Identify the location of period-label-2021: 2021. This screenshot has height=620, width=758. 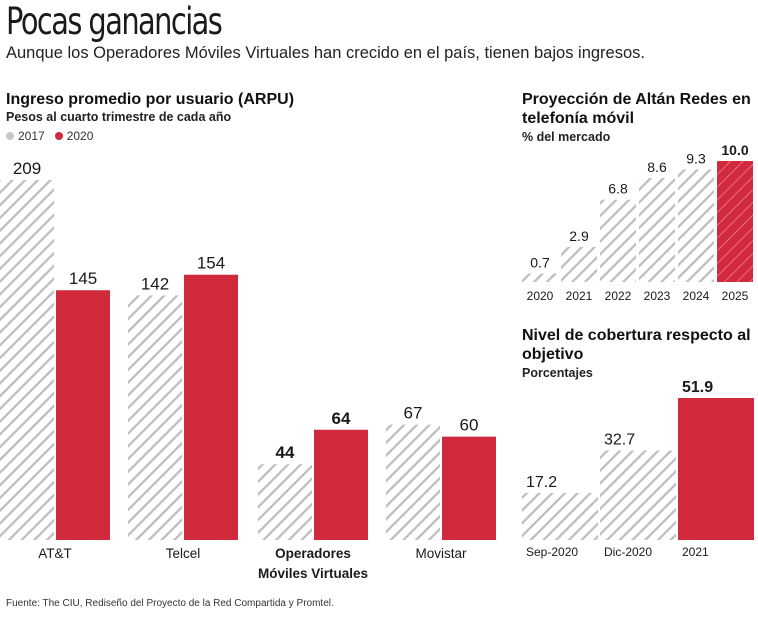
(695, 552).